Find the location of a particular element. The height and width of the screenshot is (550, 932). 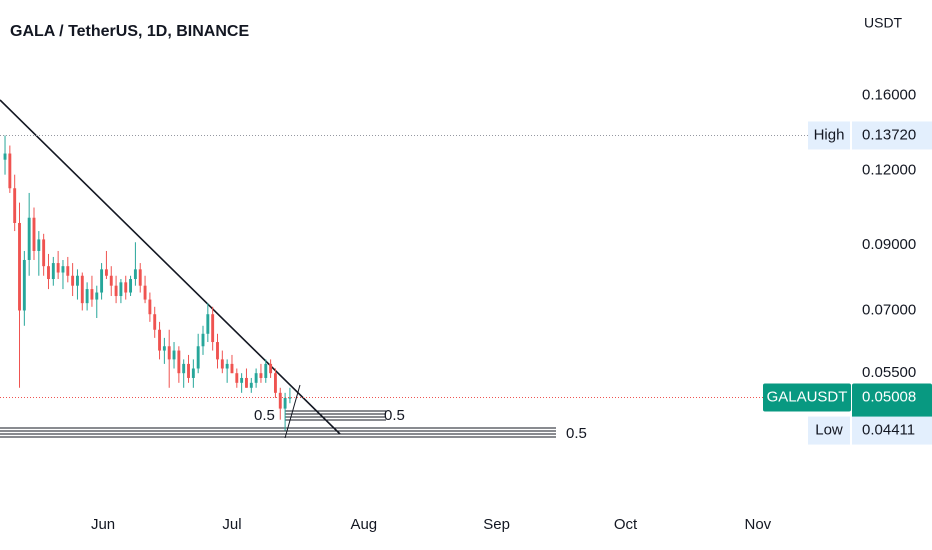

x-tick-label: Oct is located at coordinates (626, 524).